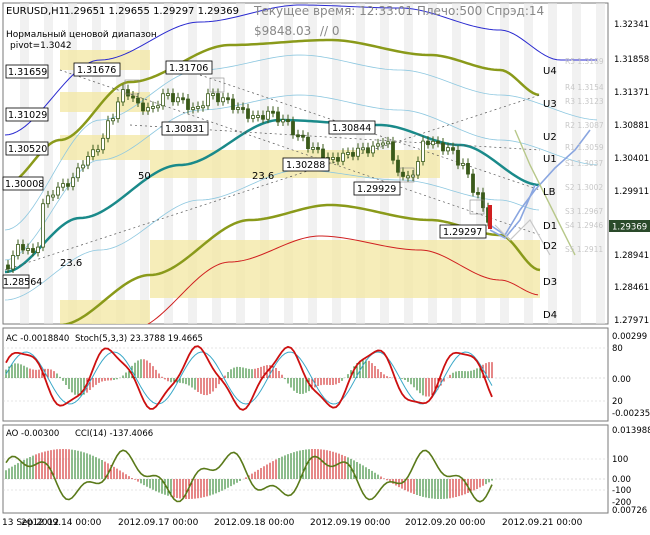  What do you see at coordinates (144, 176) in the screenshot?
I see `fibo-50-label: 50` at bounding box center [144, 176].